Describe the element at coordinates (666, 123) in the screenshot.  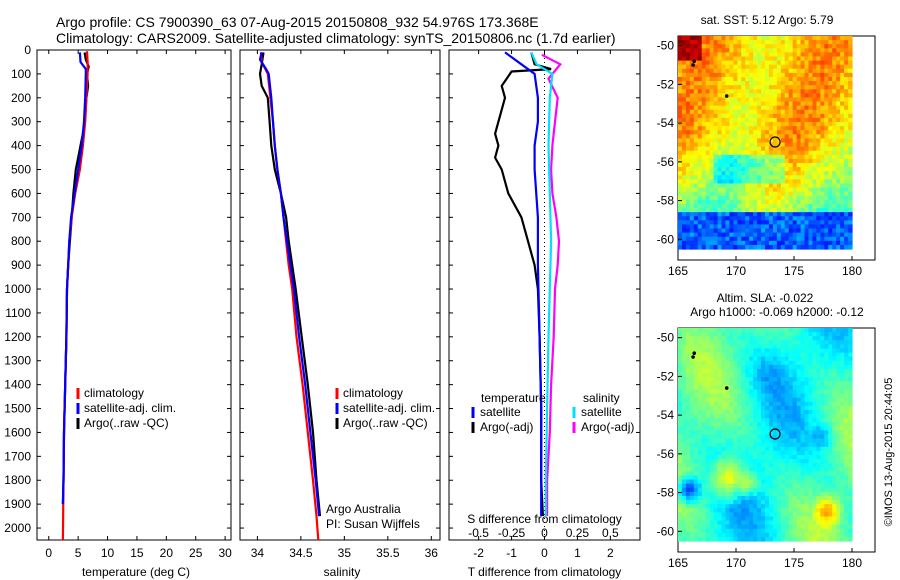
I see `y-tick-label: -54` at that location.